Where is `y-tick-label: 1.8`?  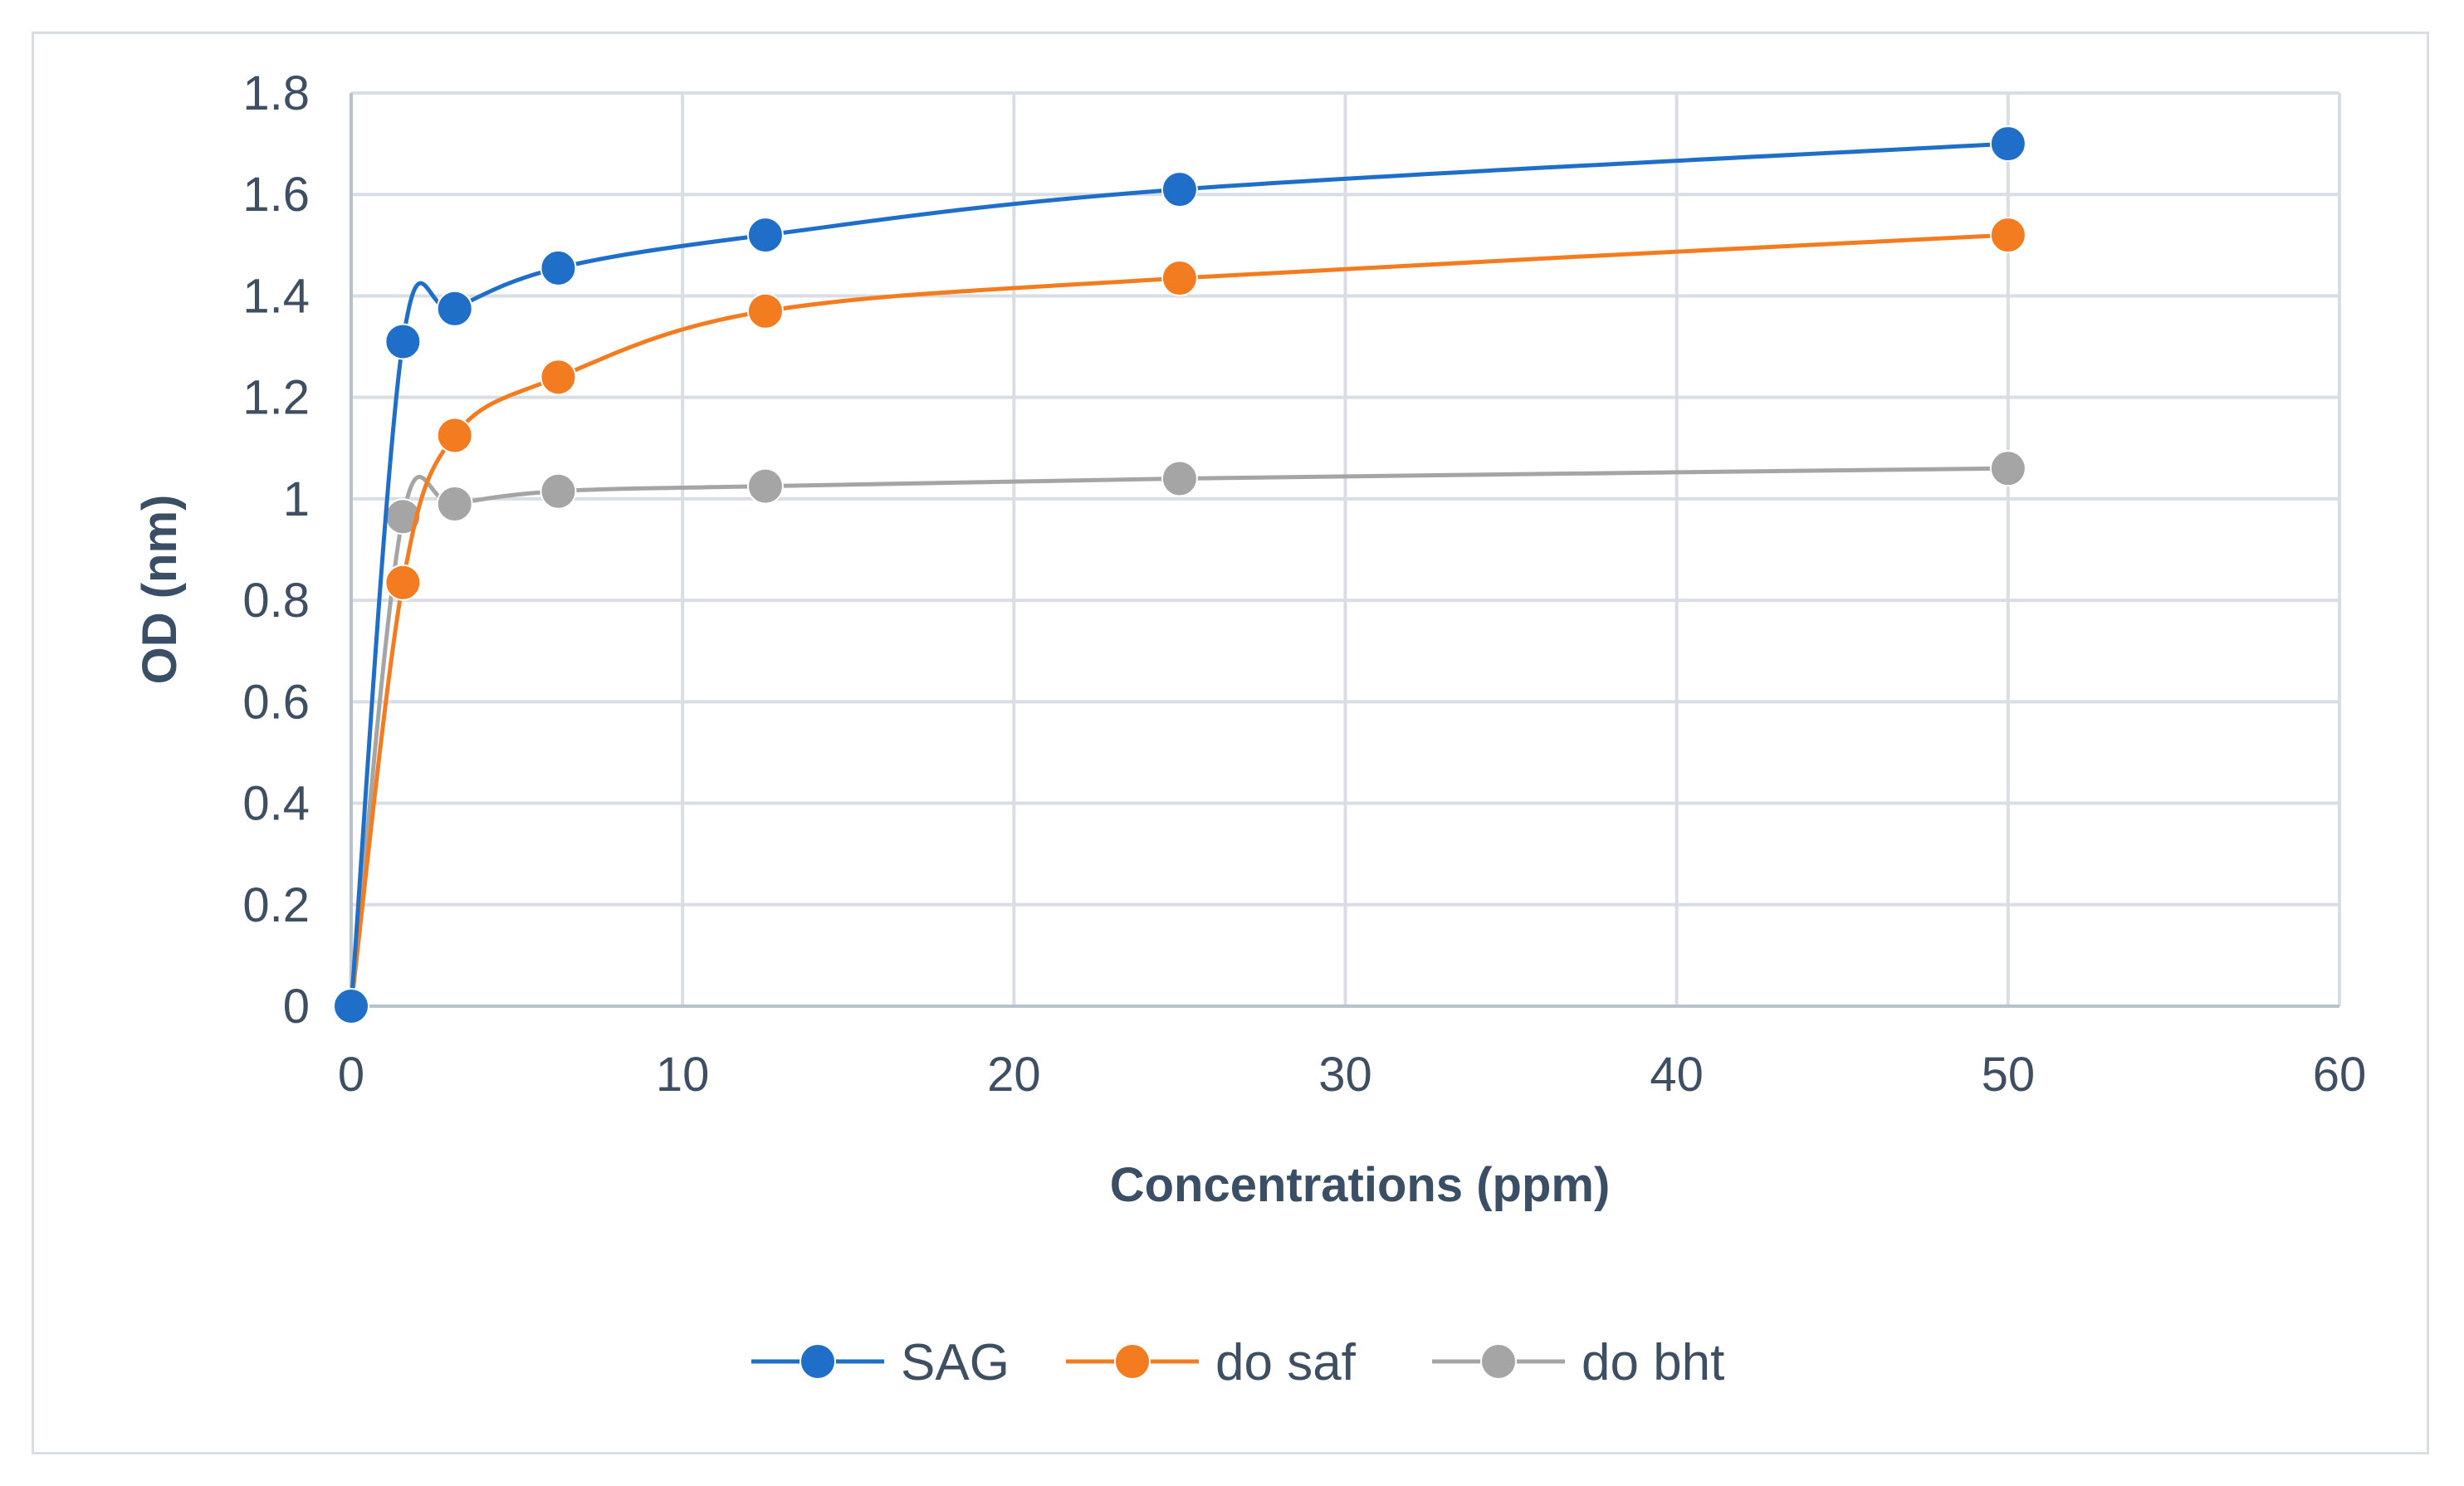 y-tick-label: 1.8 is located at coordinates (276, 93).